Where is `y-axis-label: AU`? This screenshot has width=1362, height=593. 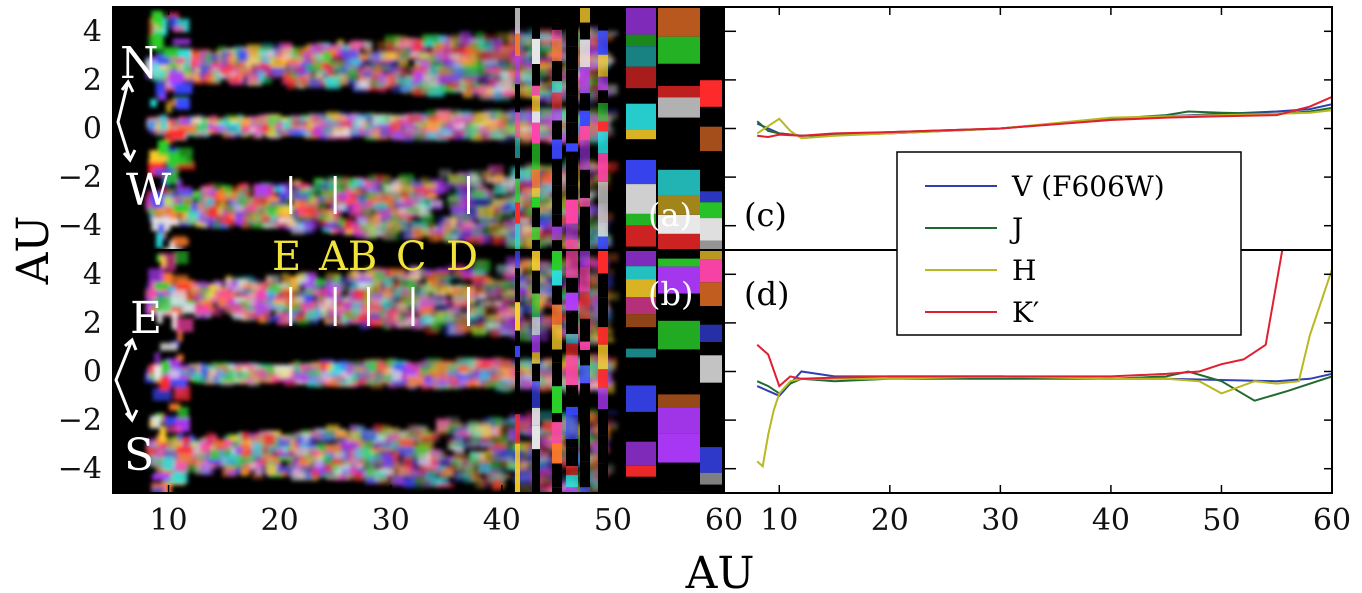 y-axis-label: AU is located at coordinates (33, 251).